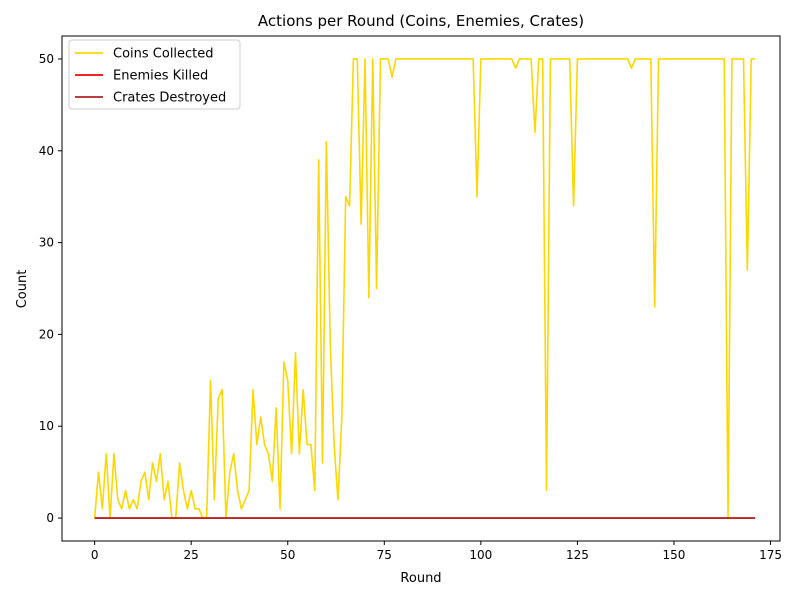  Describe the element at coordinates (674, 555) in the screenshot. I see `x-tick-label: 150` at that location.